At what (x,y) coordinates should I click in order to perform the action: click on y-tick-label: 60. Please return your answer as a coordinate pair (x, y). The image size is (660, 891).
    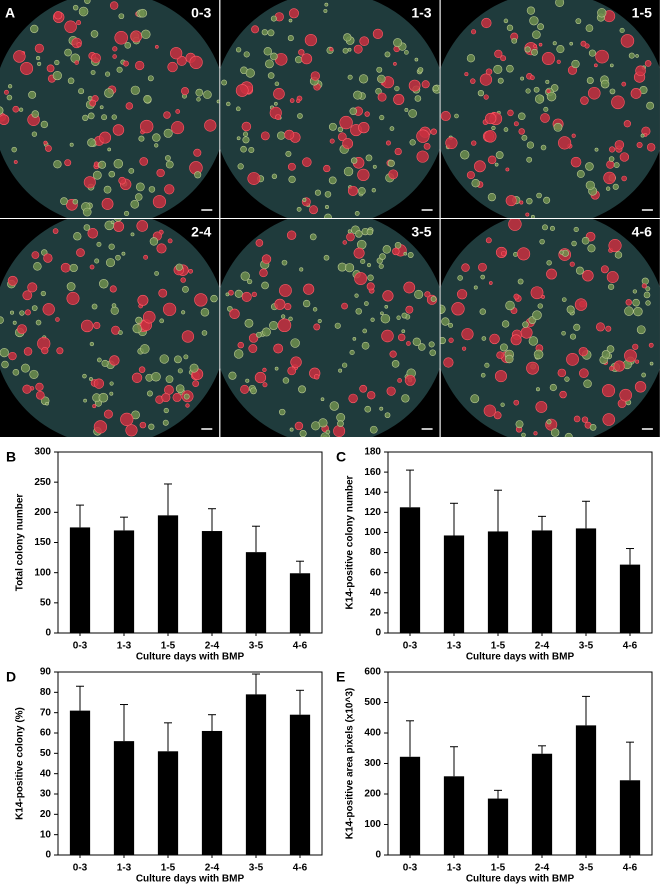
    Looking at the image, I should click on (46, 733).